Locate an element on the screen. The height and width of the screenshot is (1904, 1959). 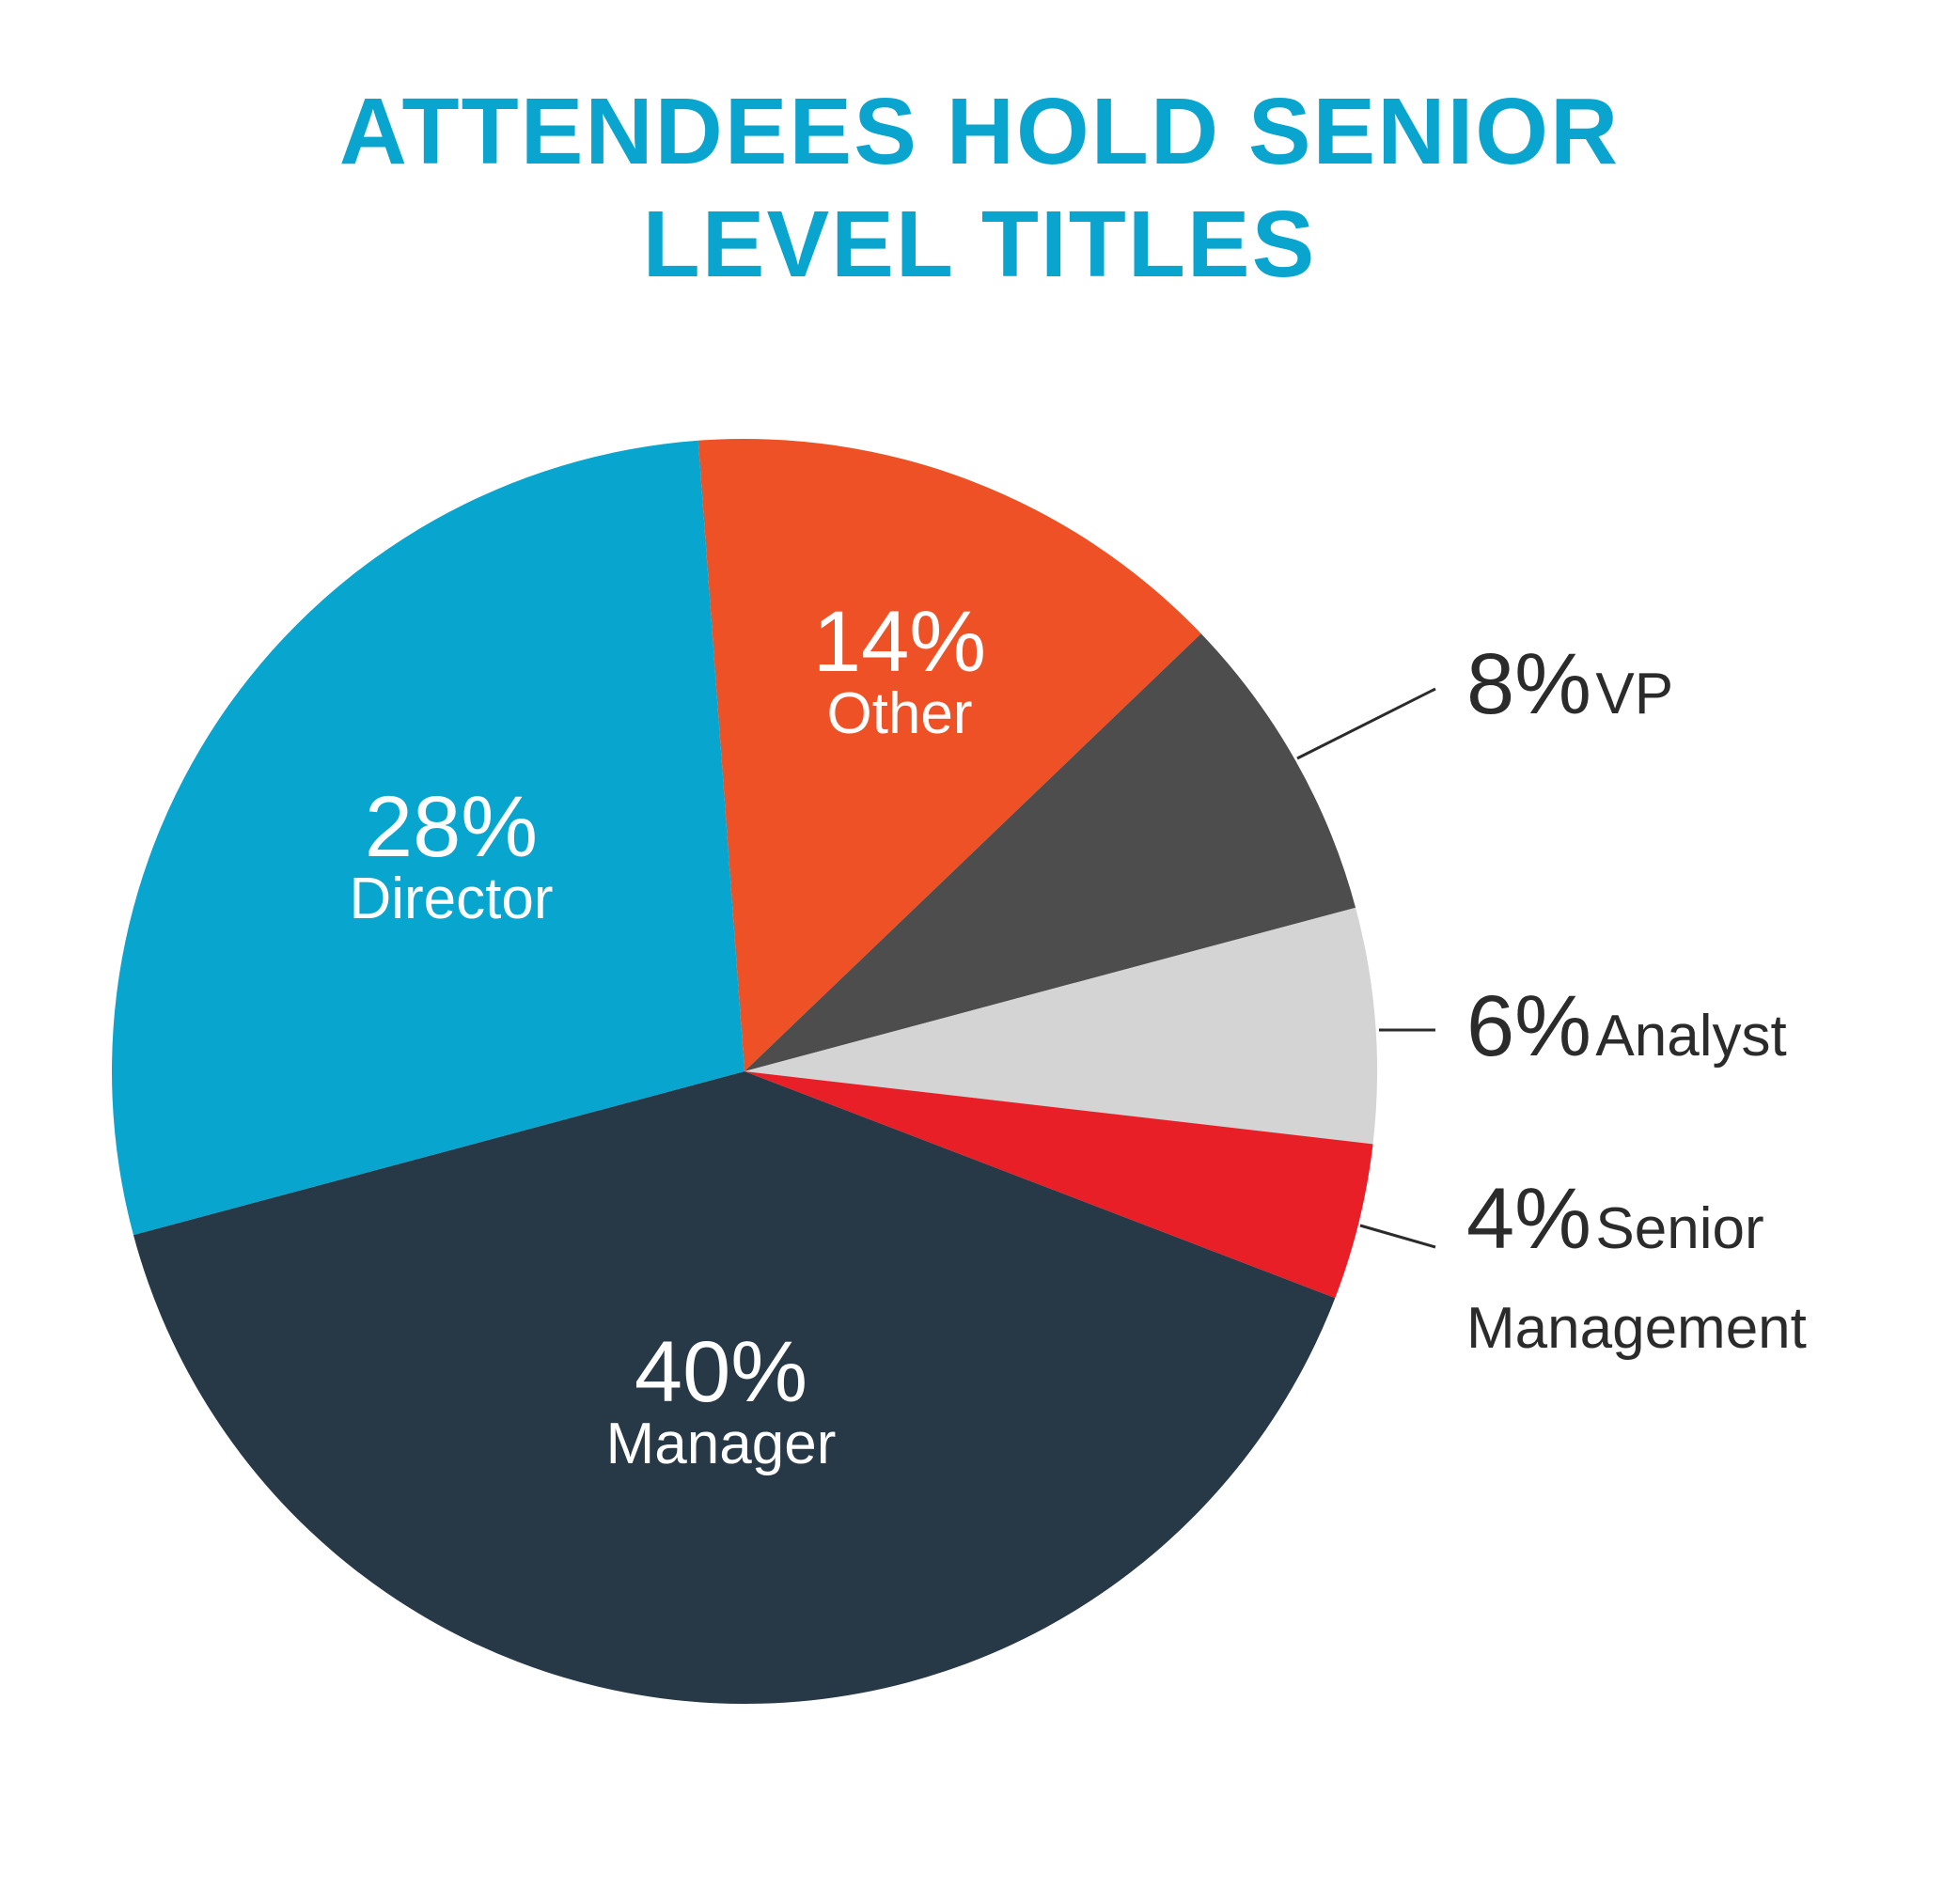
category-label: Other is located at coordinates (899, 713).